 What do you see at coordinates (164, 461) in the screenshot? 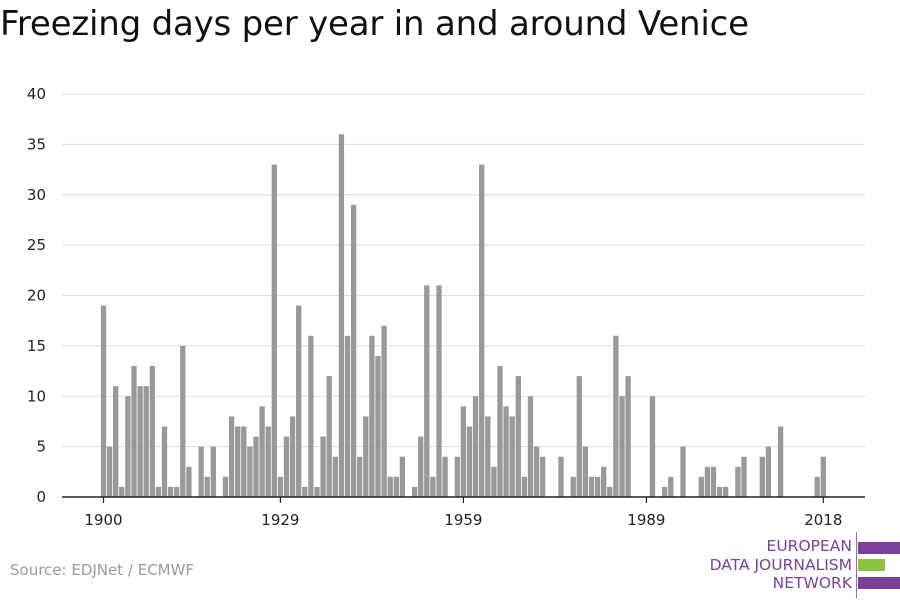
I see `bar-1910` at bounding box center [164, 461].